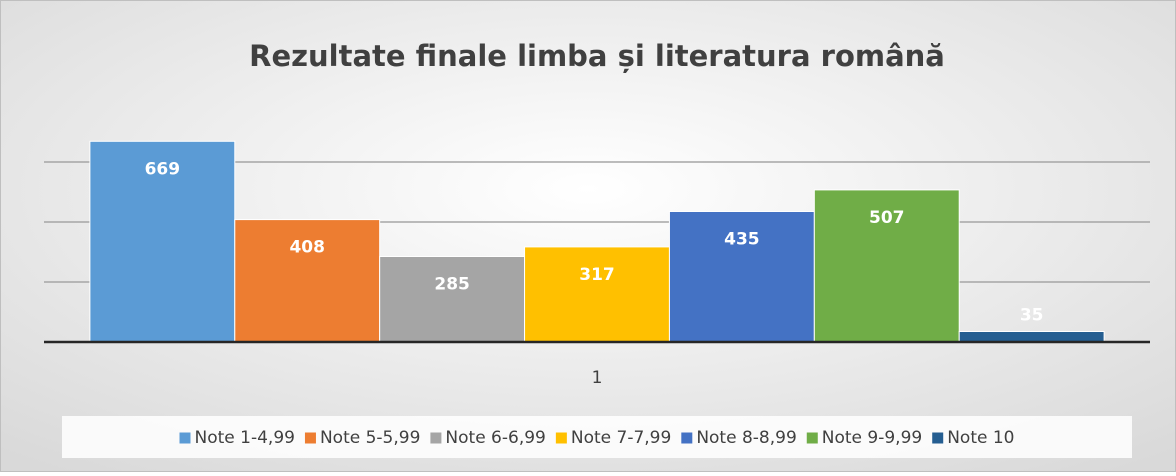 The image size is (1176, 476). I want to click on data-label: 35, so click(1032, 316).